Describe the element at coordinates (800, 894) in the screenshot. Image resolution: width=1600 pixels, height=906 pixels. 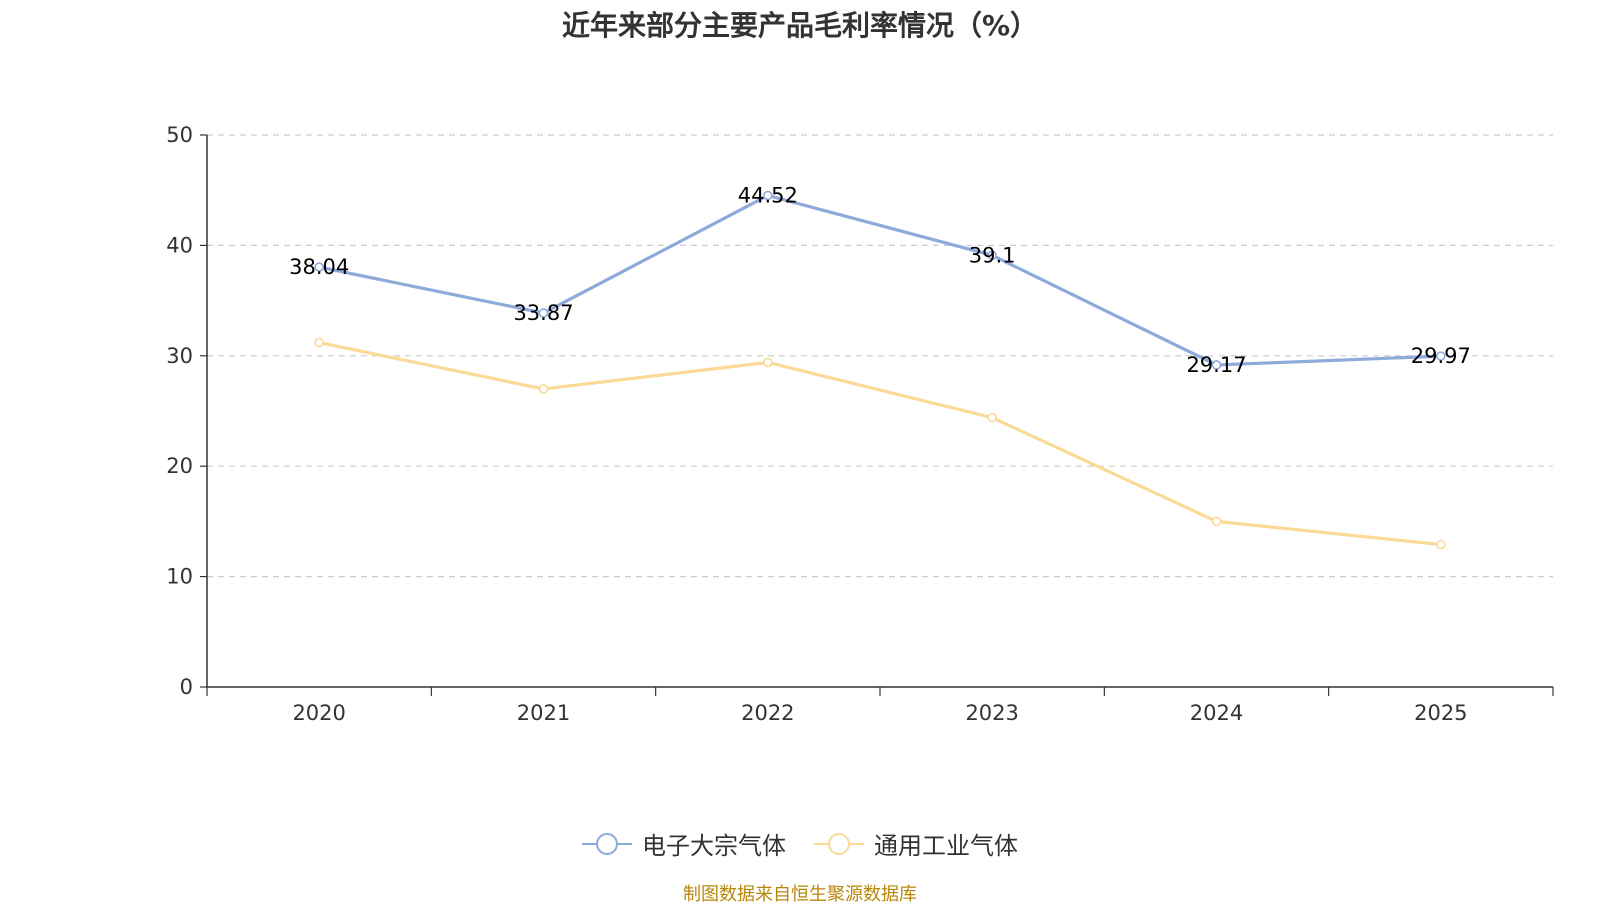
I see `data-source-note: 制图数据来自恒生聚源数据库` at that location.